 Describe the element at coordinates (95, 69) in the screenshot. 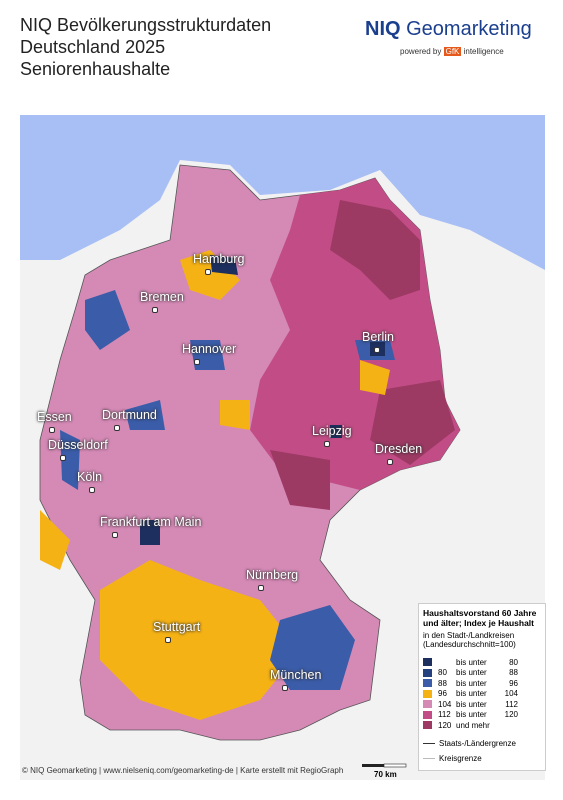

I see `title: Seniorenhaushalte` at that location.